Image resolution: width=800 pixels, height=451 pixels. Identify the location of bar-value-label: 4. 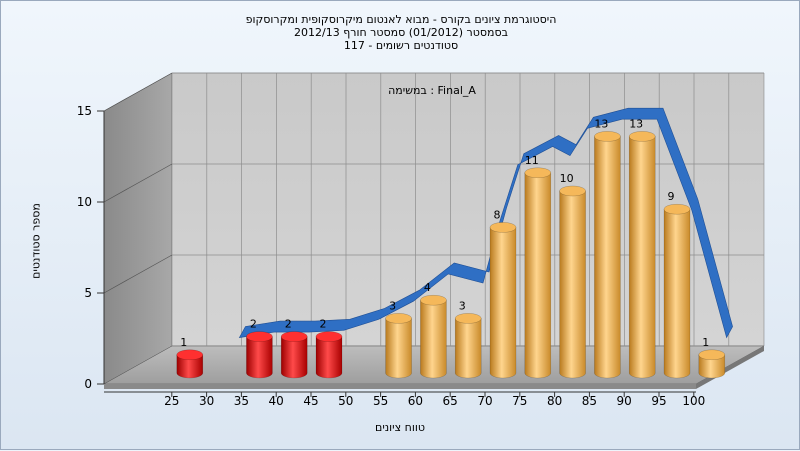
(427, 287).